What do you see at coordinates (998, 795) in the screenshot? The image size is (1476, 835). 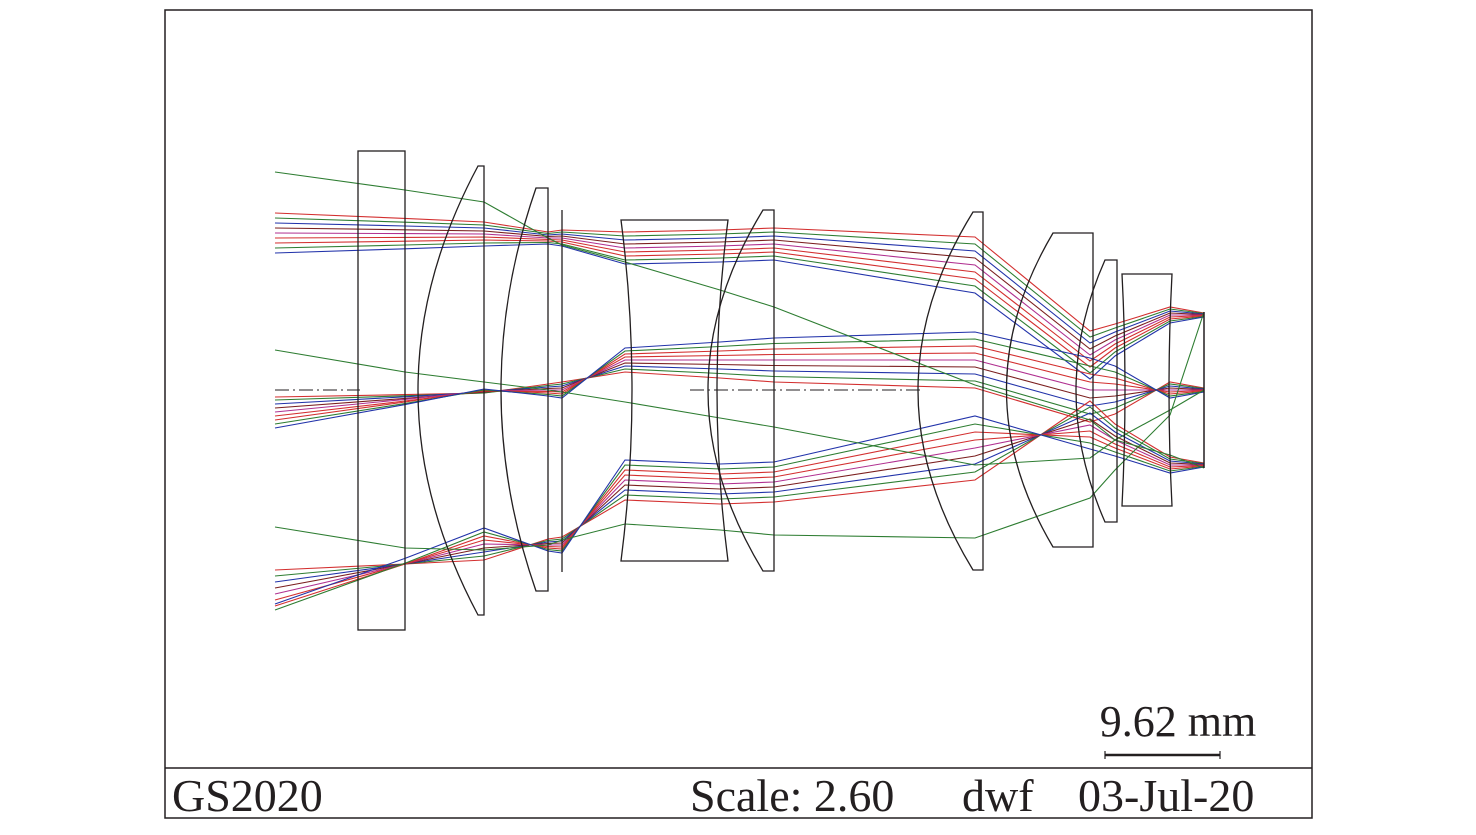 I see `designer-label: dwf` at bounding box center [998, 795].